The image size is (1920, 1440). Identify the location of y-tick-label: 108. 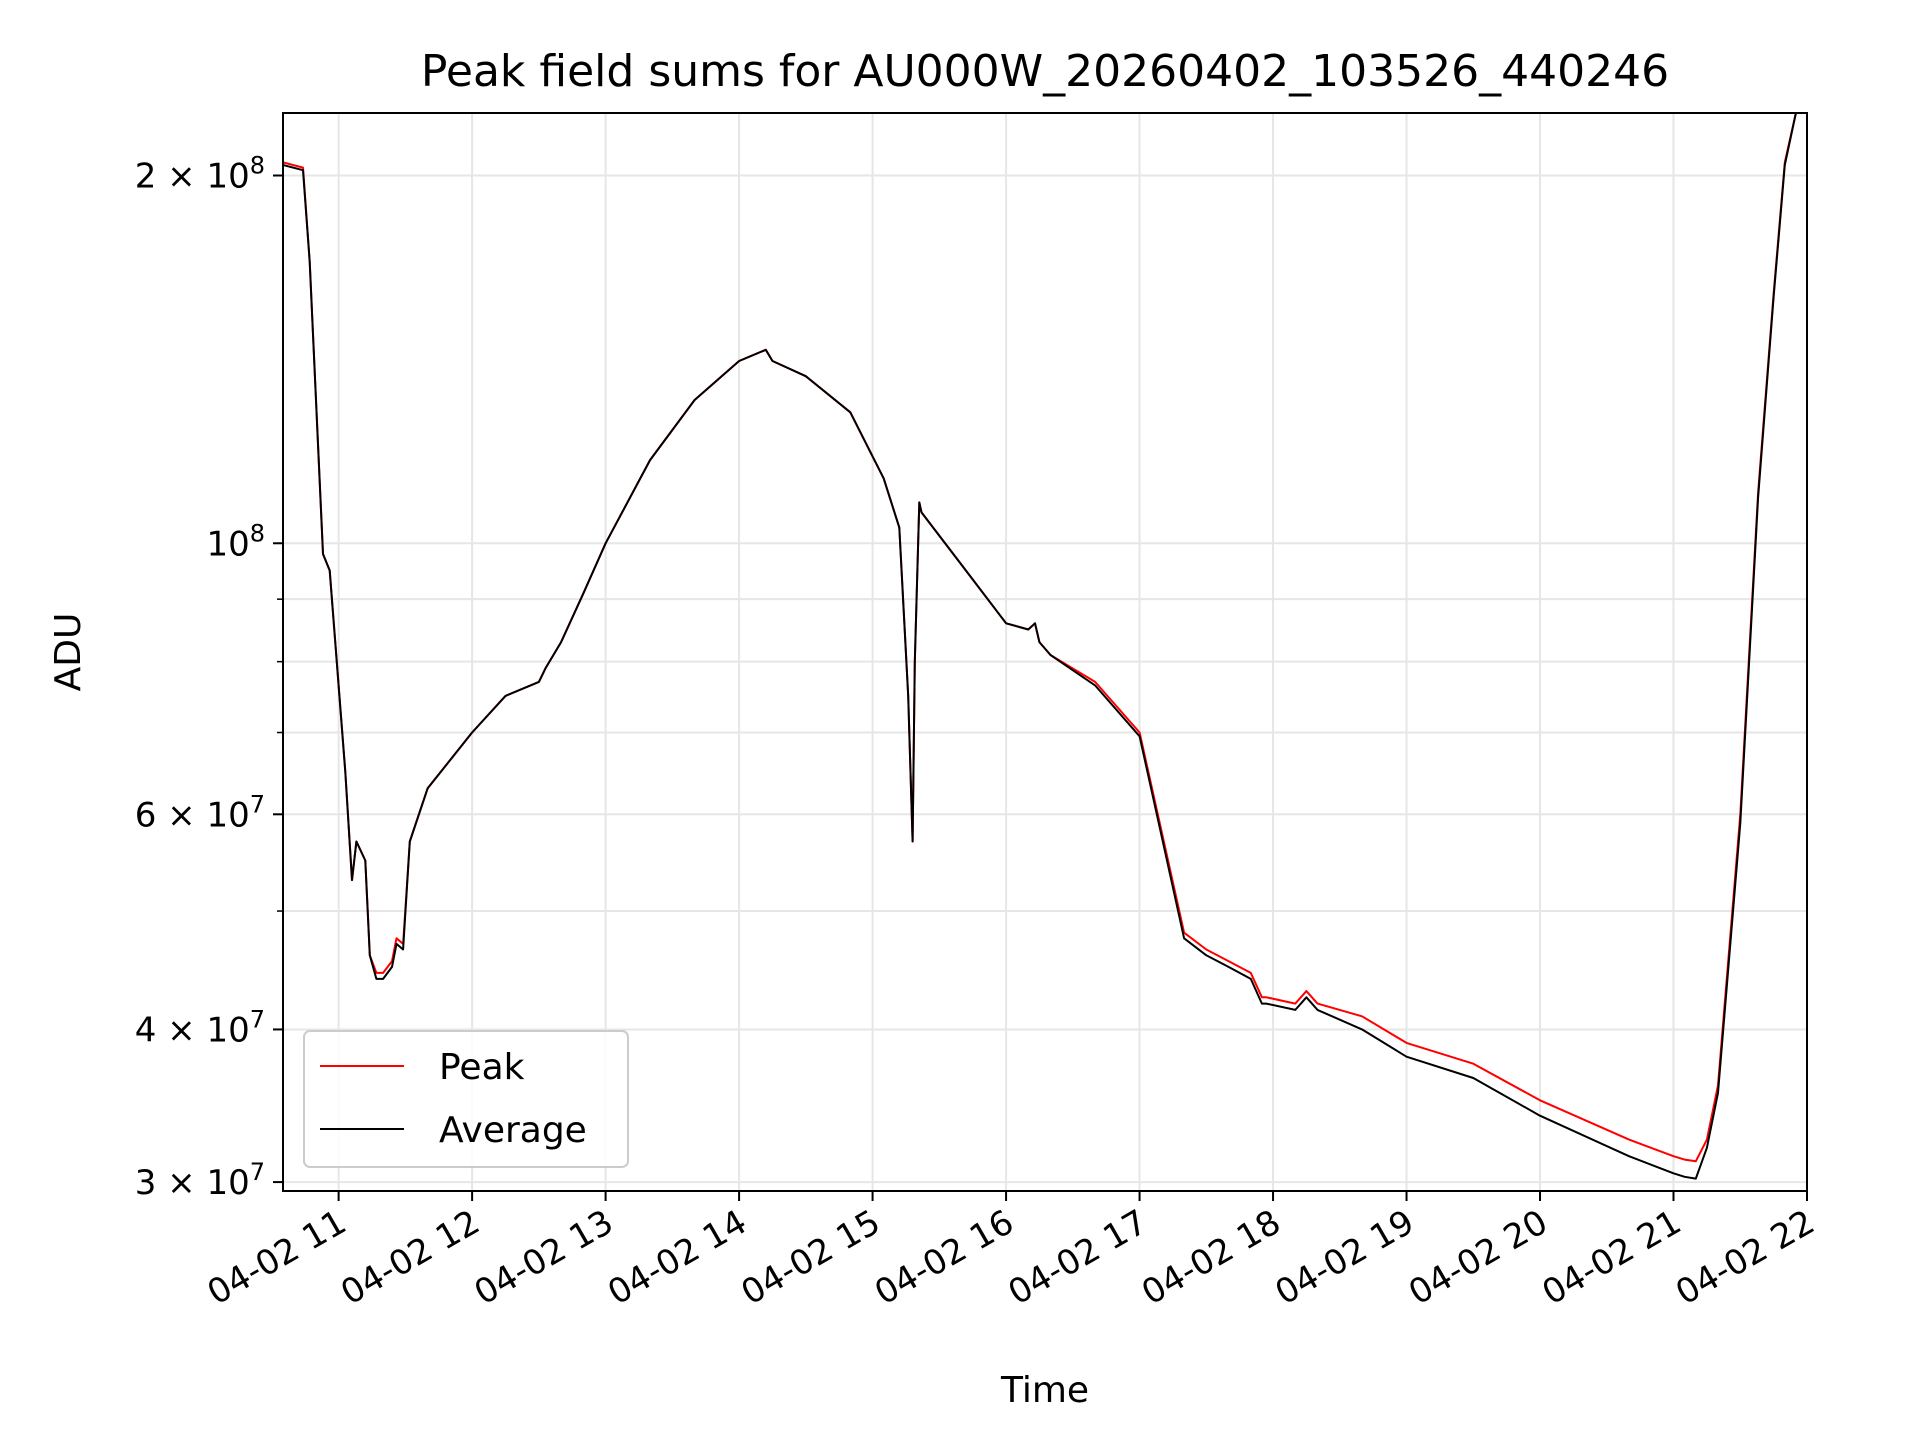
(235, 541).